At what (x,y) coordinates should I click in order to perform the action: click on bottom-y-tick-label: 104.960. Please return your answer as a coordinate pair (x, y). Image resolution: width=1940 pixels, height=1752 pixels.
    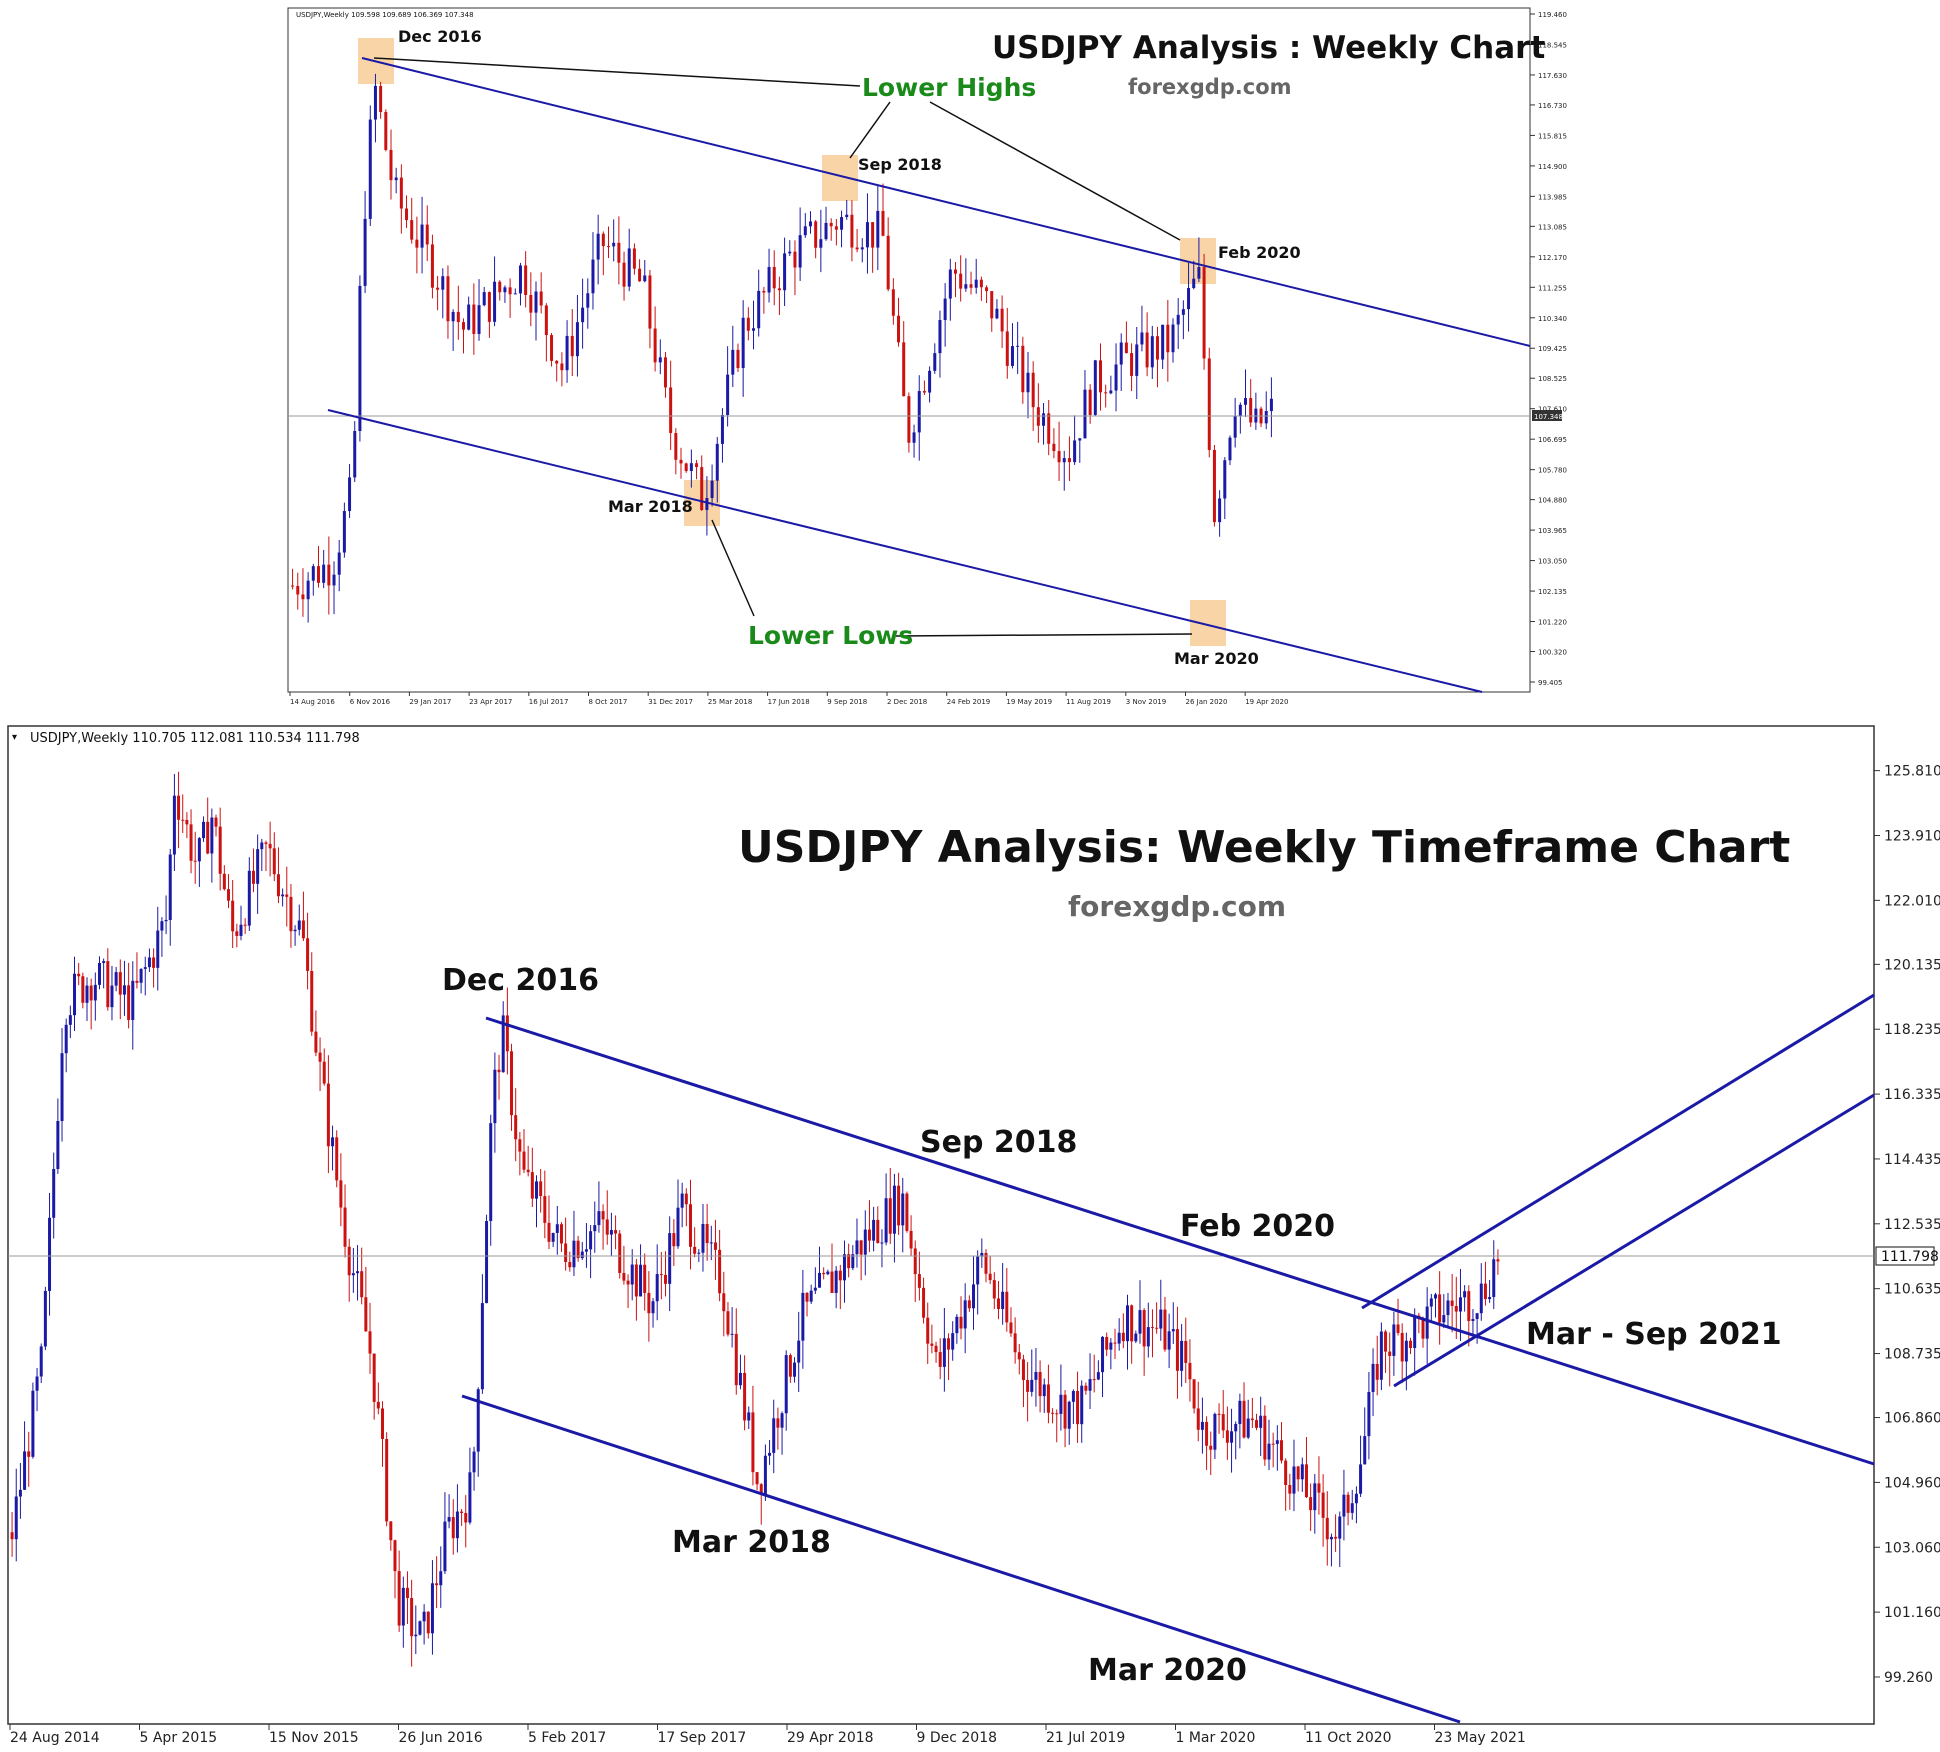
    Looking at the image, I should click on (1912, 1483).